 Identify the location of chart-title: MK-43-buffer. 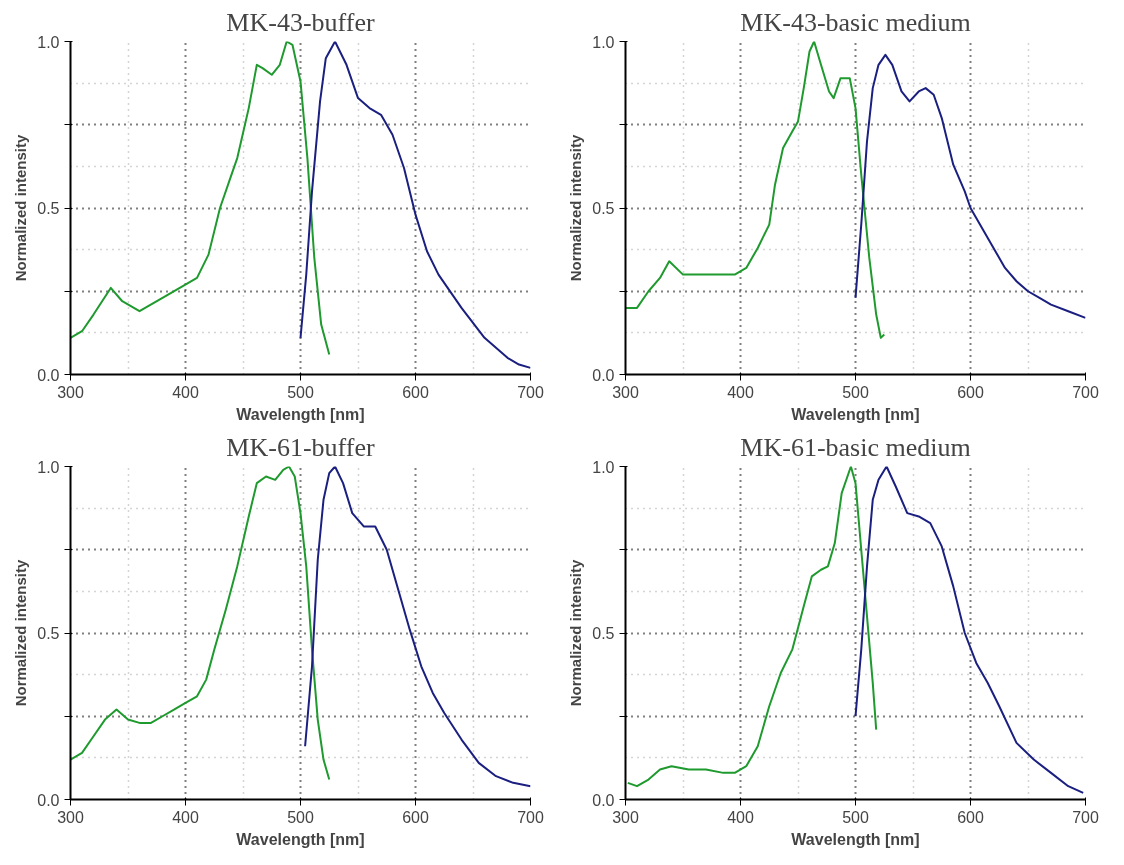
(300, 22).